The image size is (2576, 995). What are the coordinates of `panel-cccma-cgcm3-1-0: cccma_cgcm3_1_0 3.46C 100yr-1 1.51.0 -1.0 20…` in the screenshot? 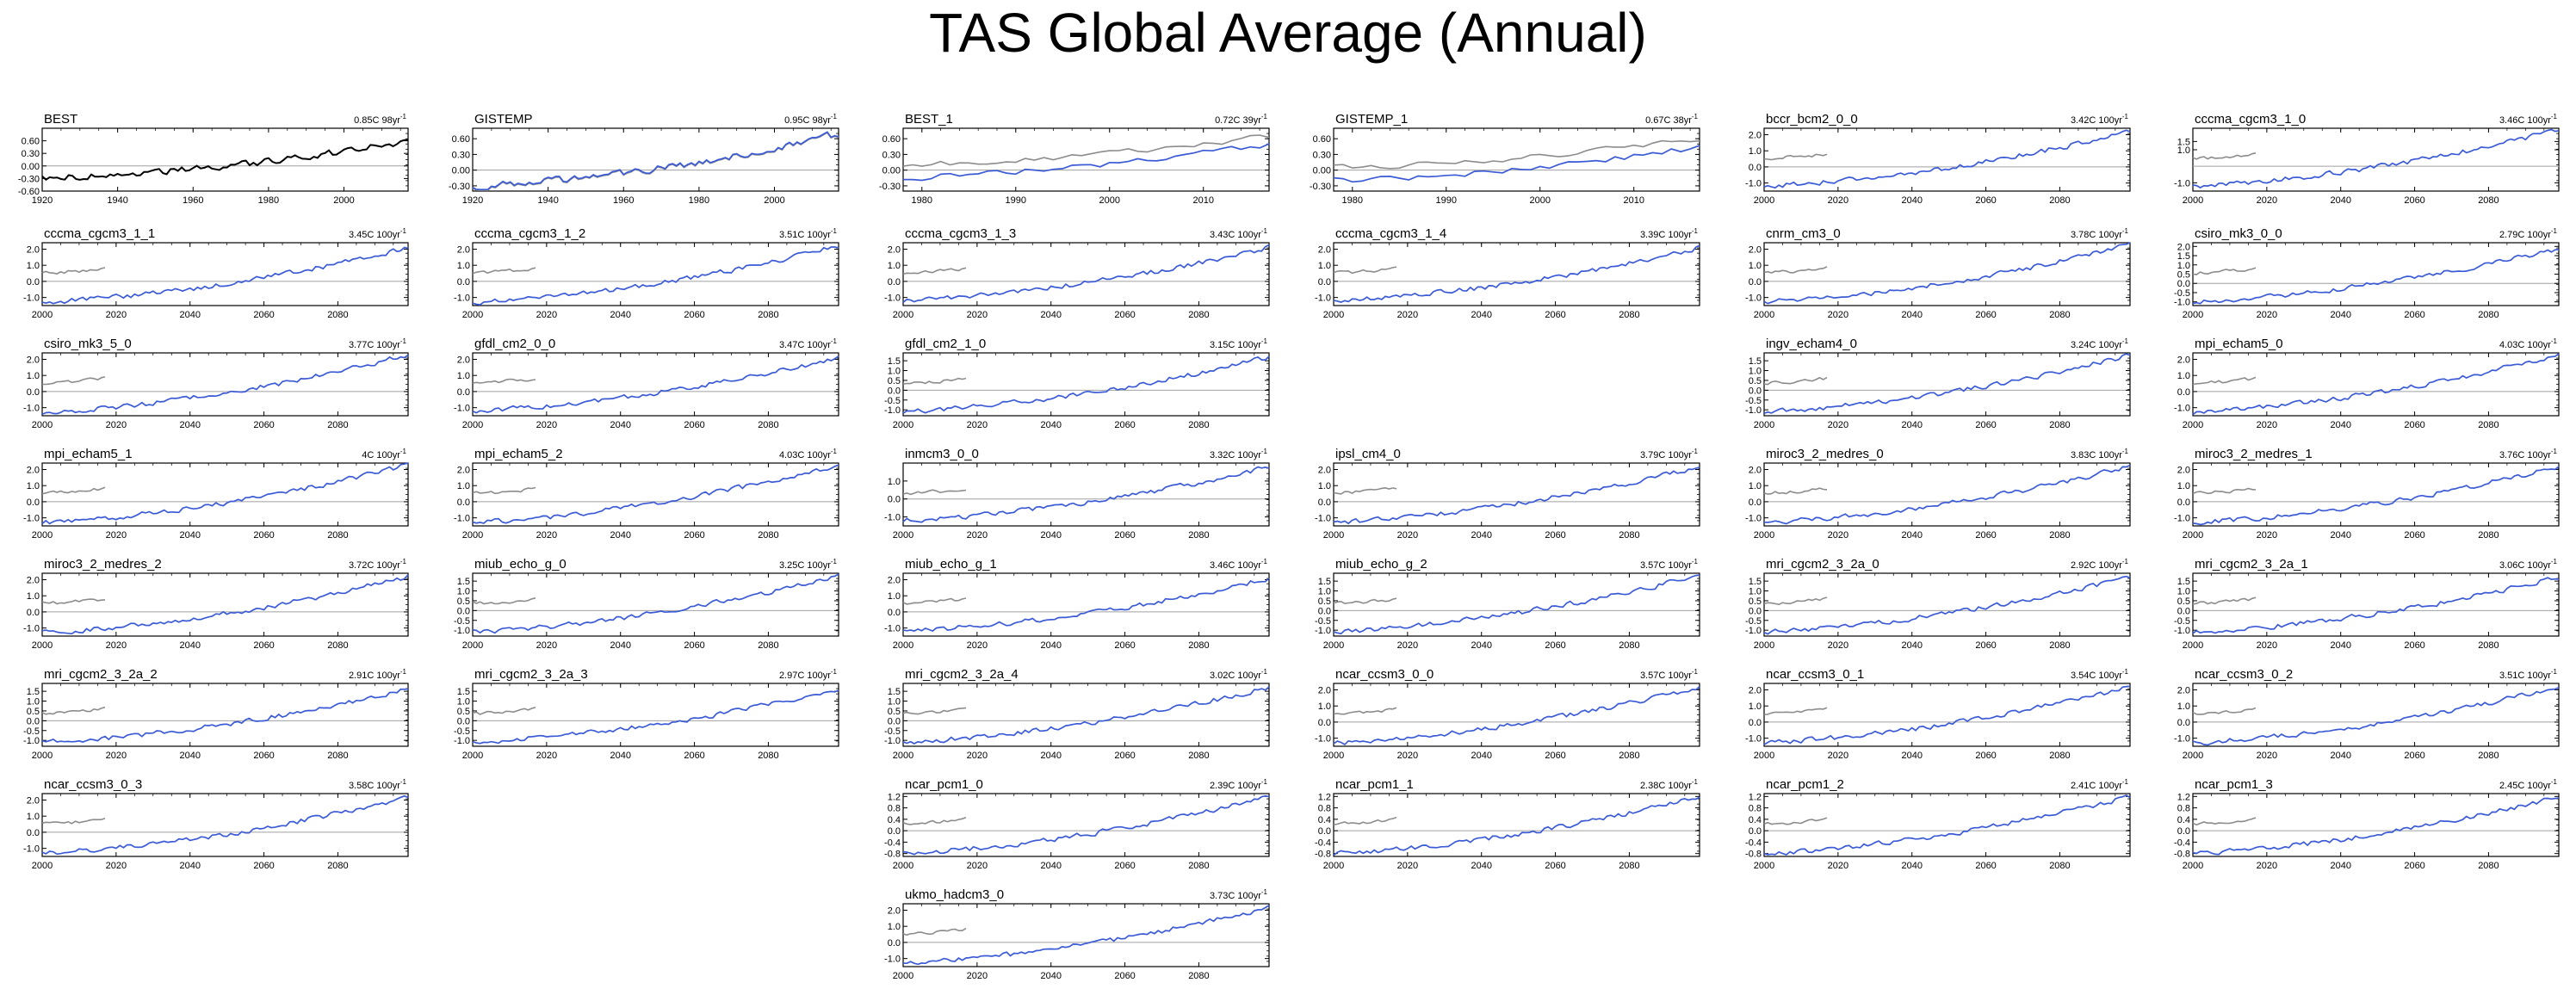 It's located at (2367, 159).